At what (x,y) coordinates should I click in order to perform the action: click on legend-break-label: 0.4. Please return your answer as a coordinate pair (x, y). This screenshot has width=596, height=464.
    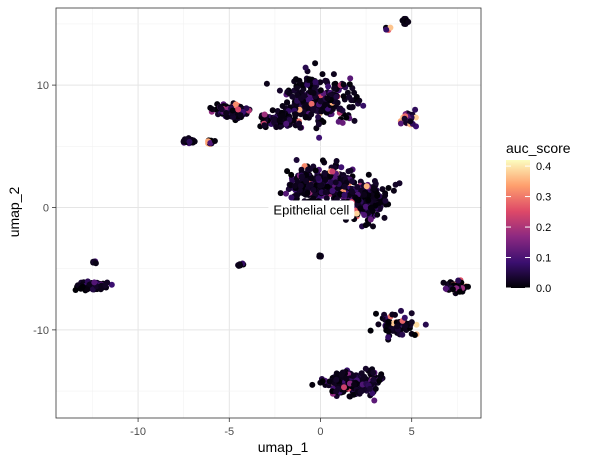
    Looking at the image, I should click on (543, 167).